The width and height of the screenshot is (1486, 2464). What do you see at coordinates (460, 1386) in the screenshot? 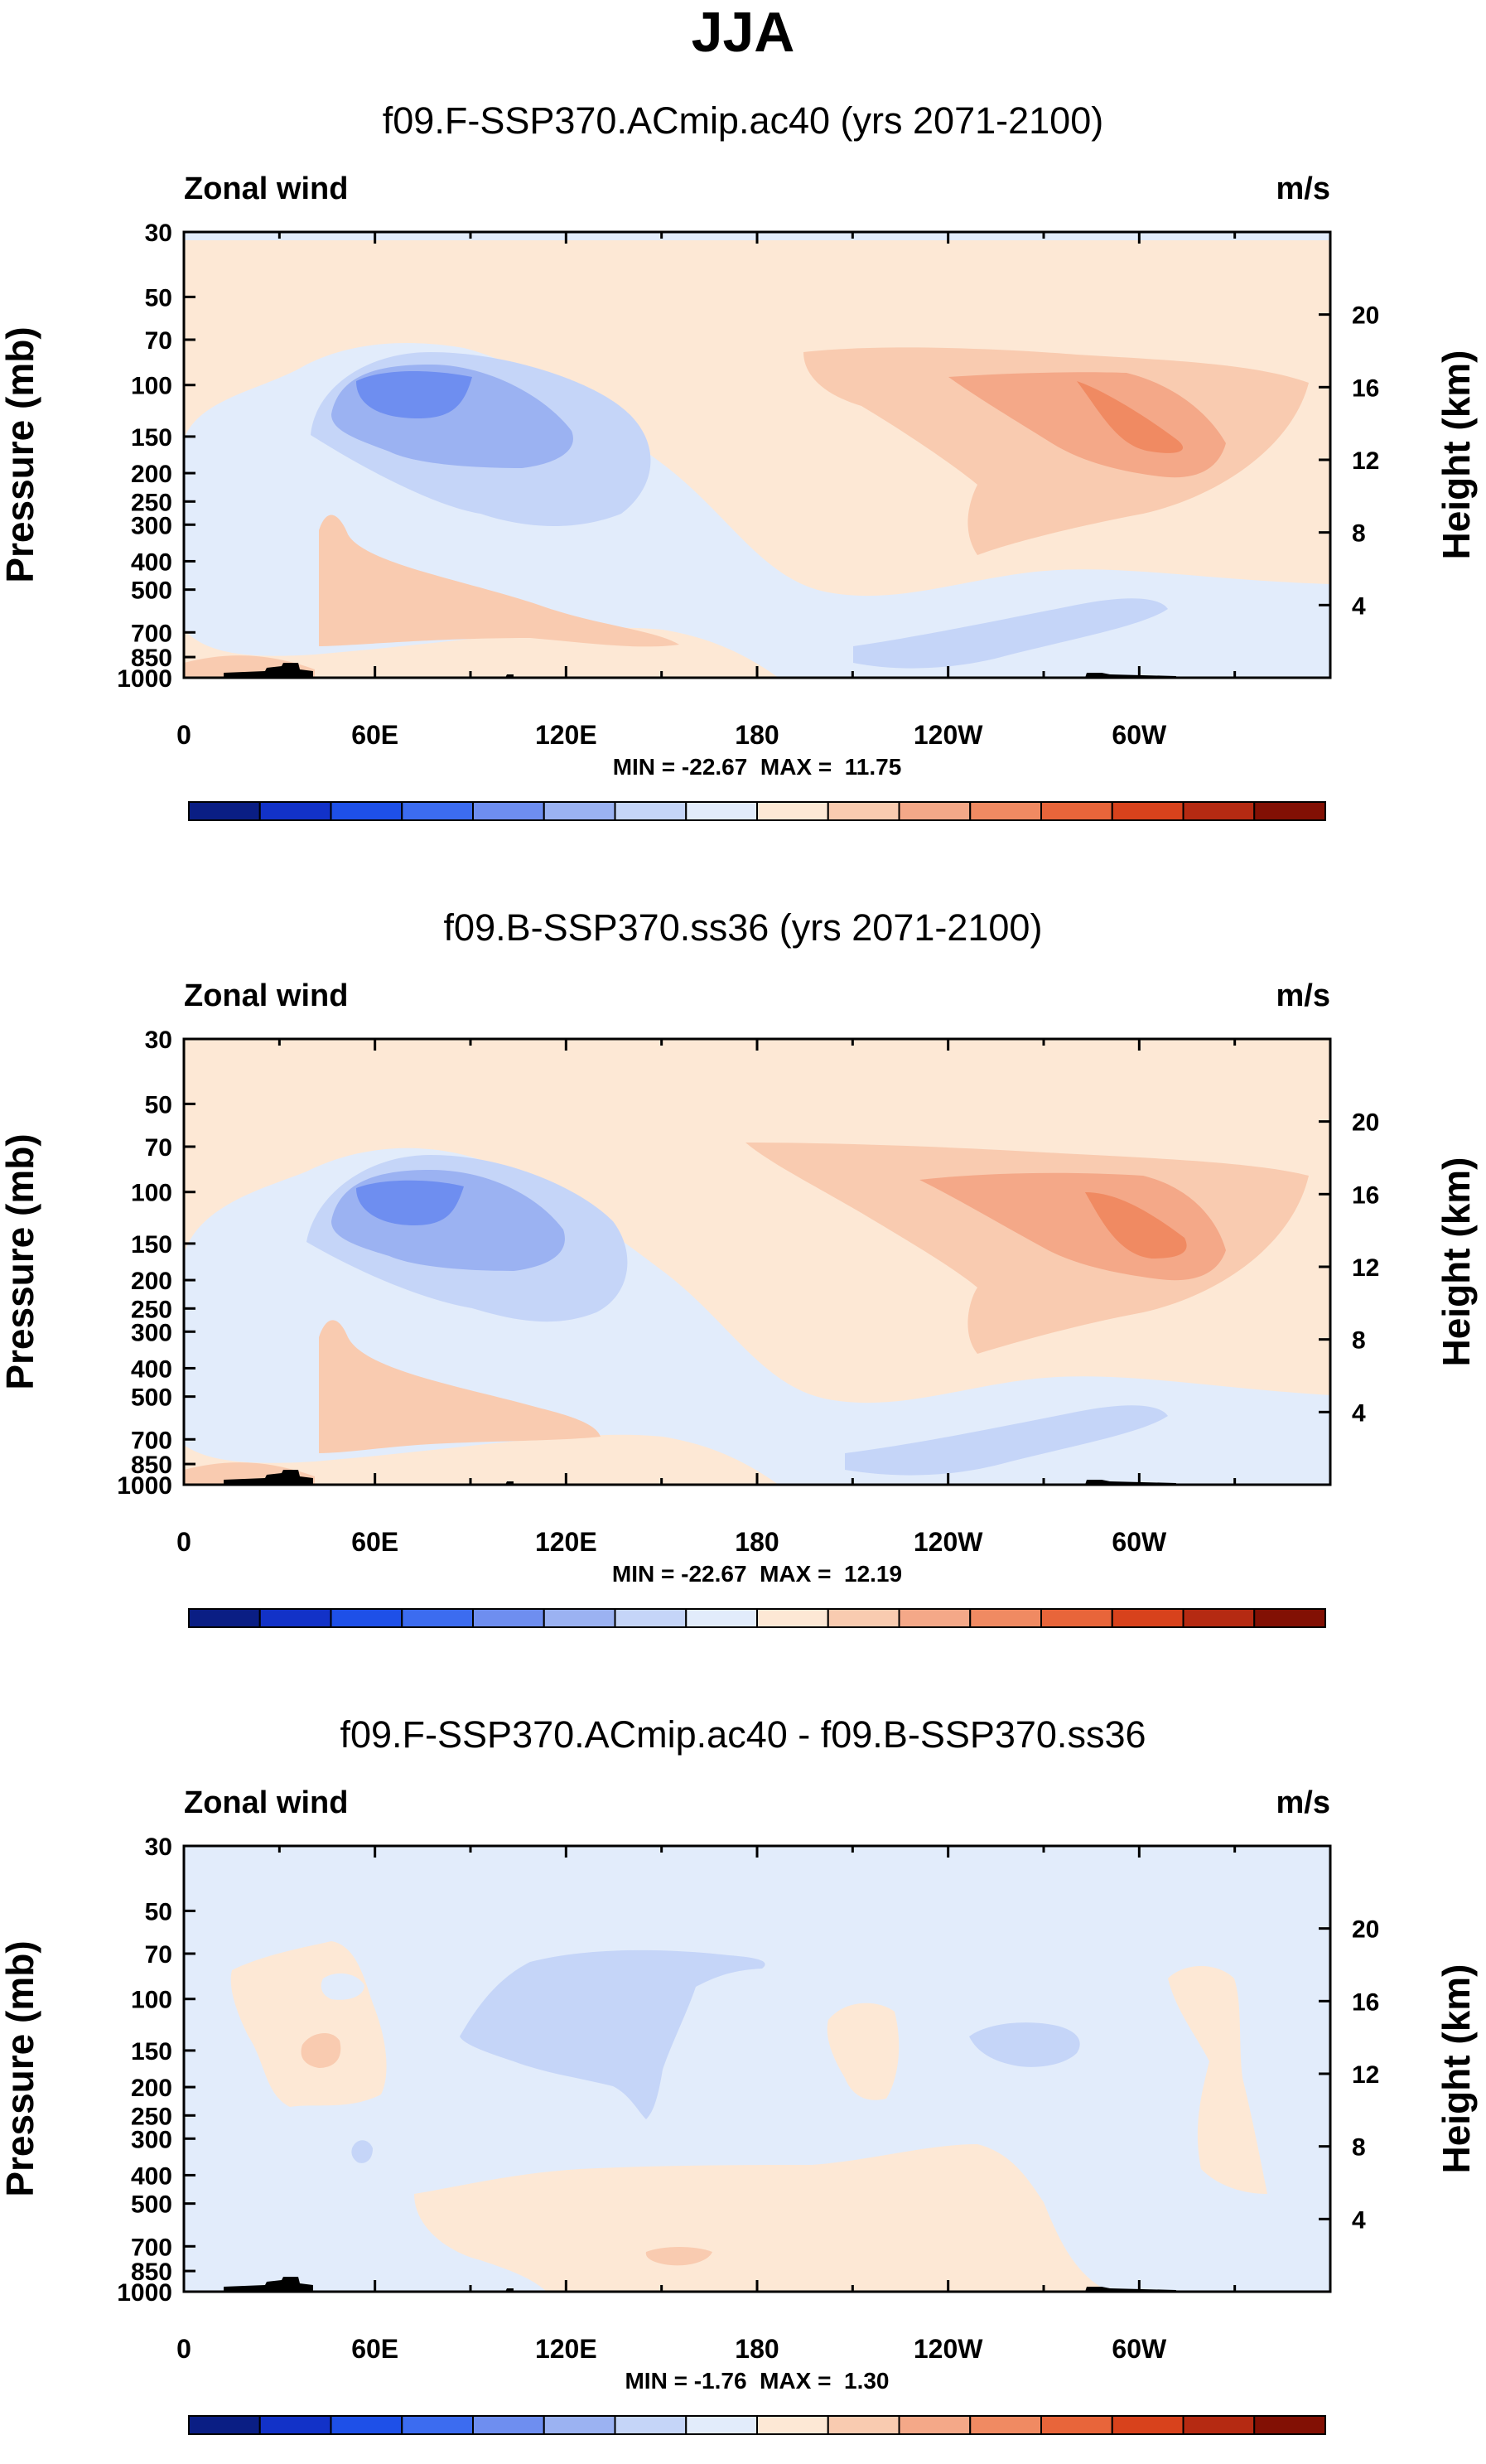
I see `contour-lower-positive` at bounding box center [460, 1386].